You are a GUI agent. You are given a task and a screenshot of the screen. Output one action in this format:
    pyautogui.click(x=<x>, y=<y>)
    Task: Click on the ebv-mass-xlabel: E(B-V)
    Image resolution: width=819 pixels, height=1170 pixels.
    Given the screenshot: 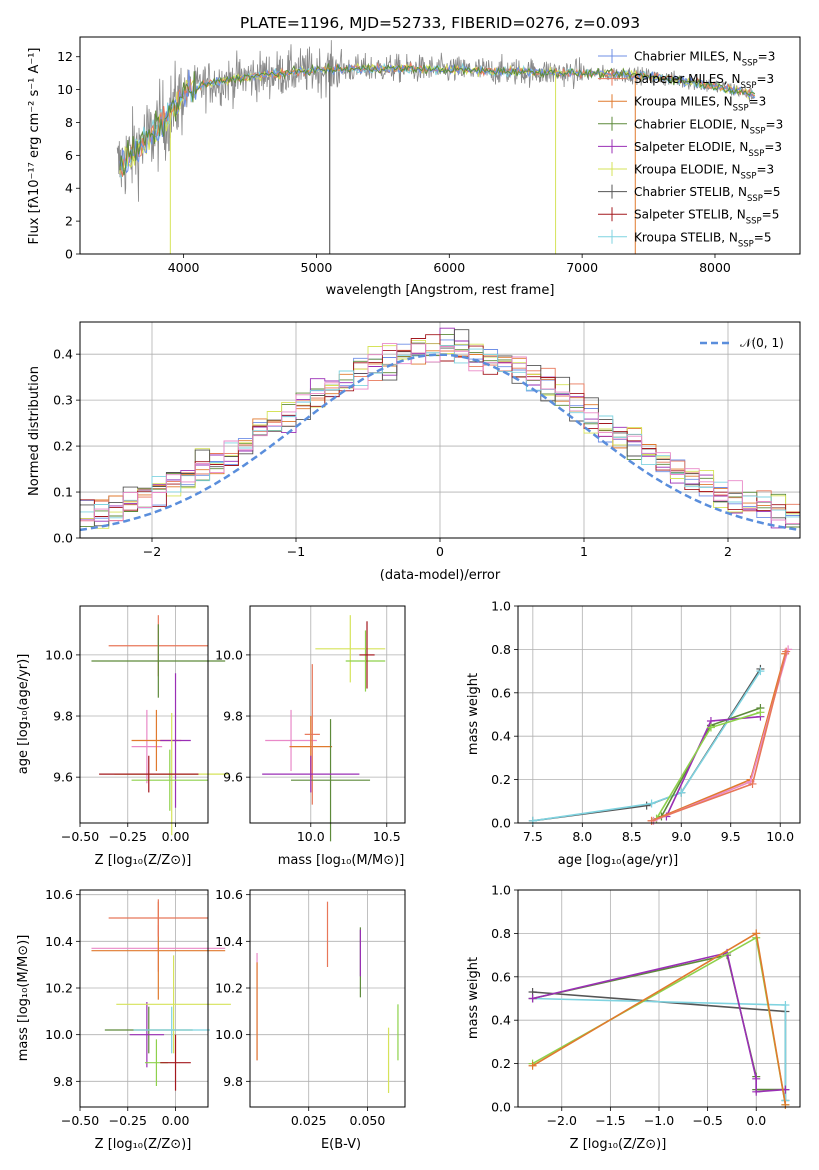 What is the action you would take?
    pyautogui.click(x=341, y=1144)
    